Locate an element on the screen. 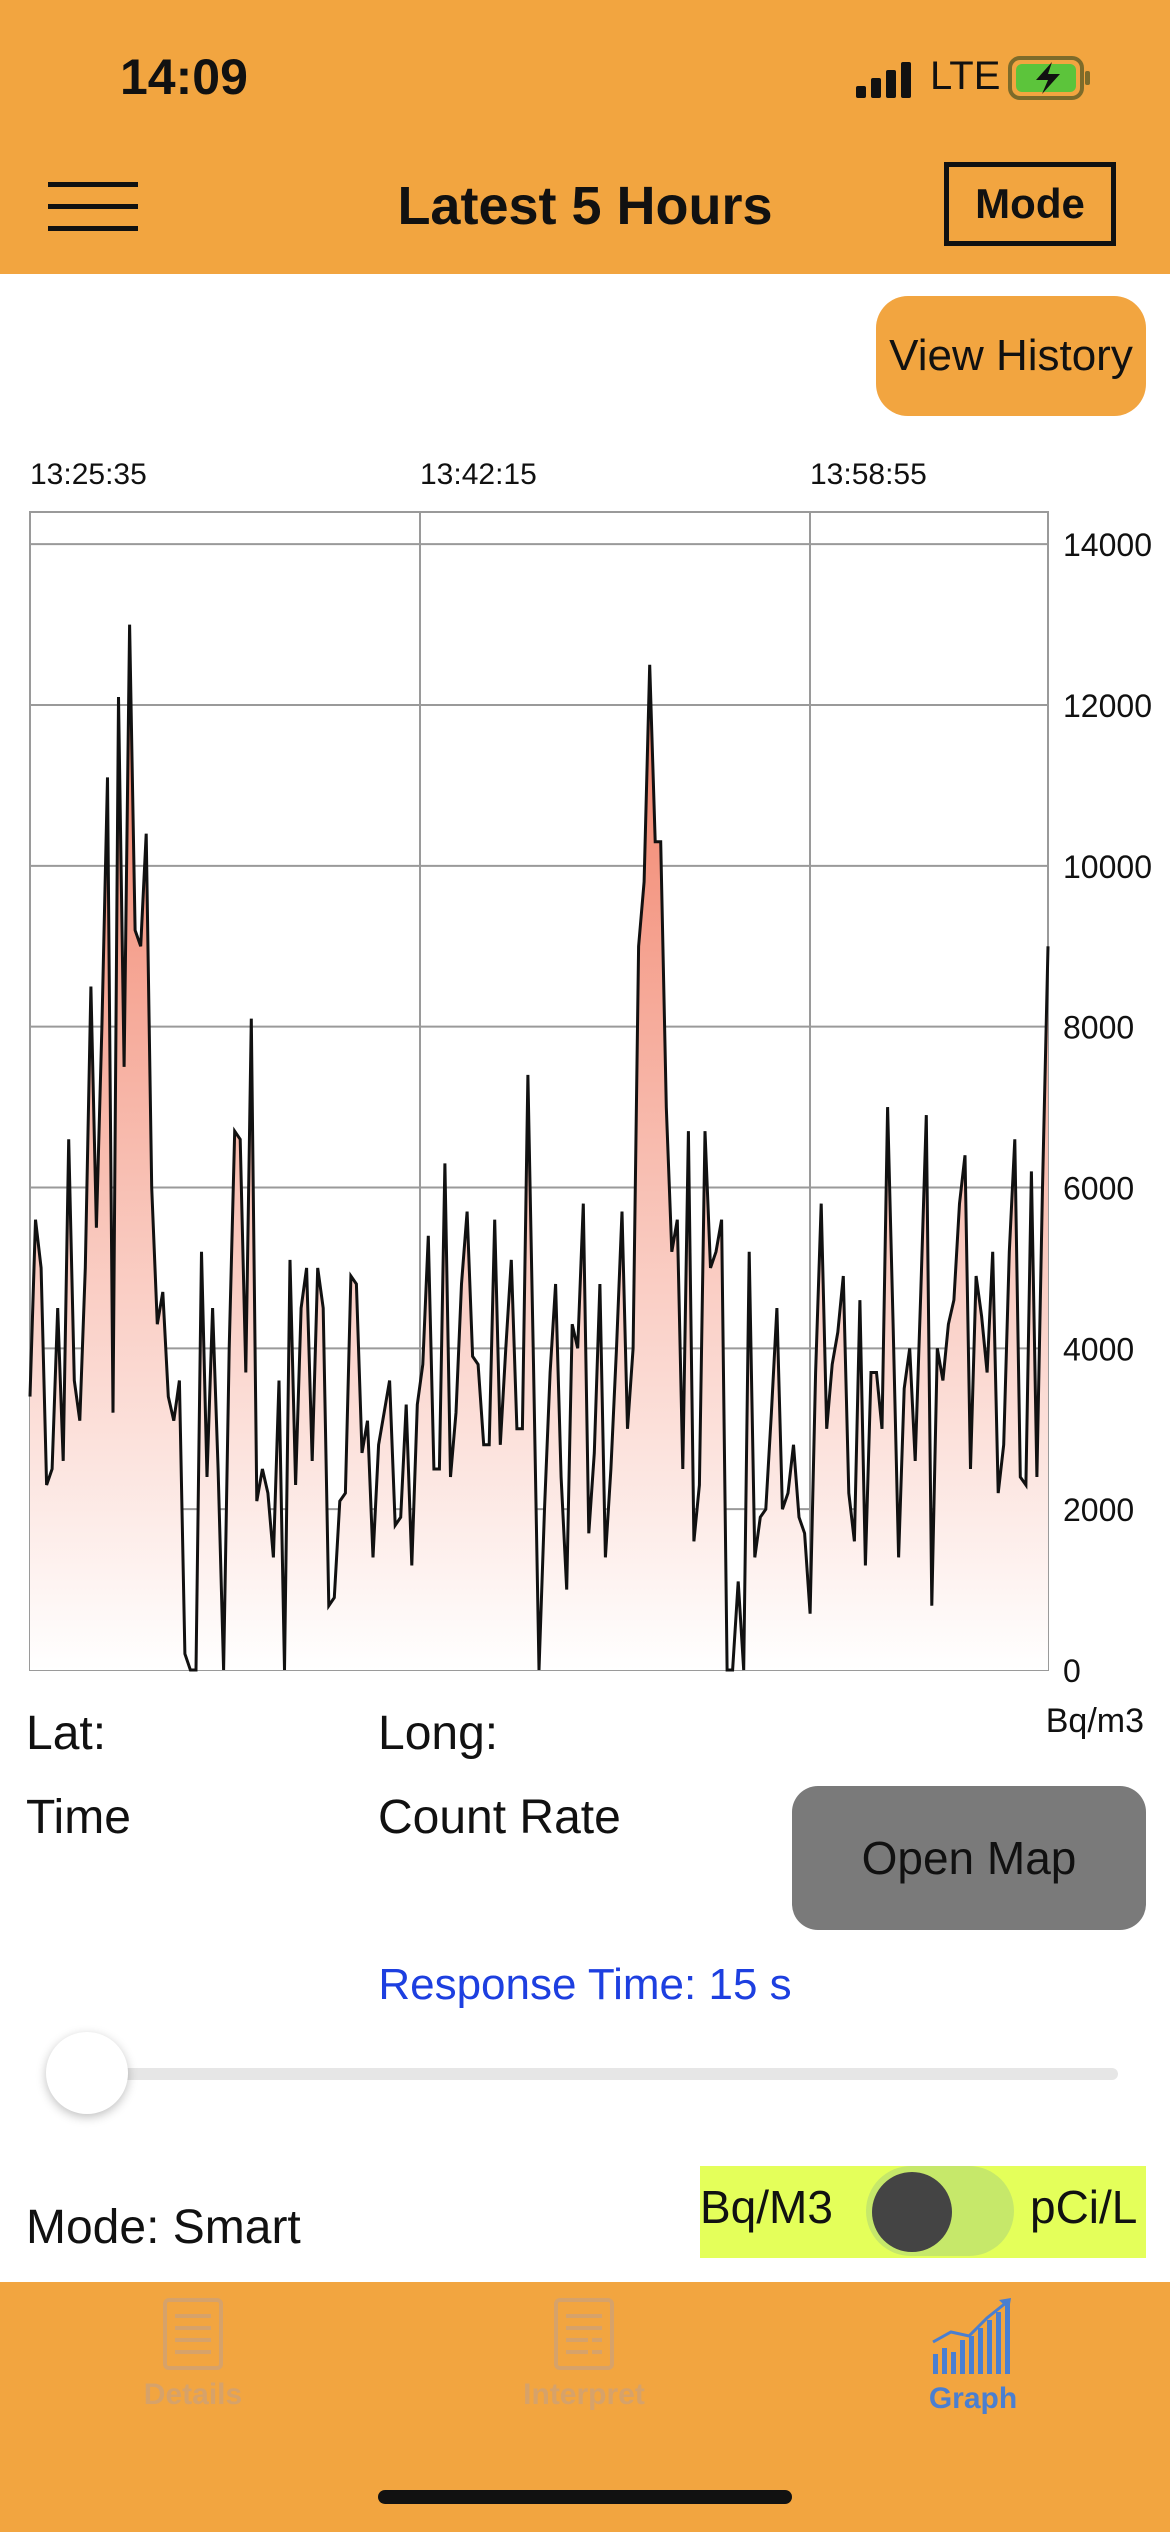 The image size is (1170, 2532). status-time: 14:09 is located at coordinates (184, 77).